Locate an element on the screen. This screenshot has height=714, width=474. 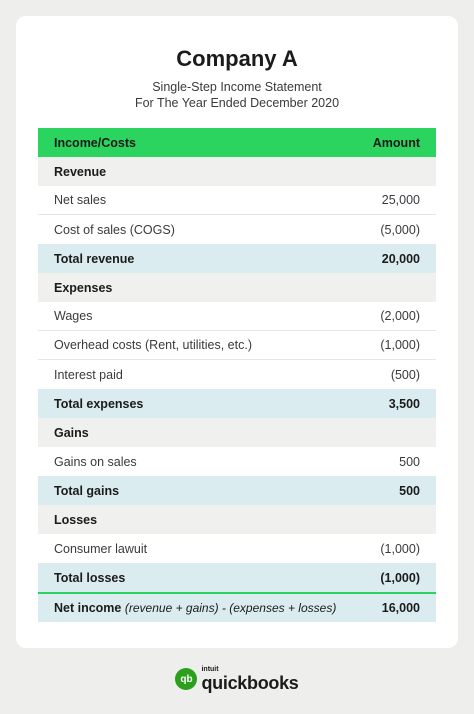
row-label: Net sales is located at coordinates (80, 200).